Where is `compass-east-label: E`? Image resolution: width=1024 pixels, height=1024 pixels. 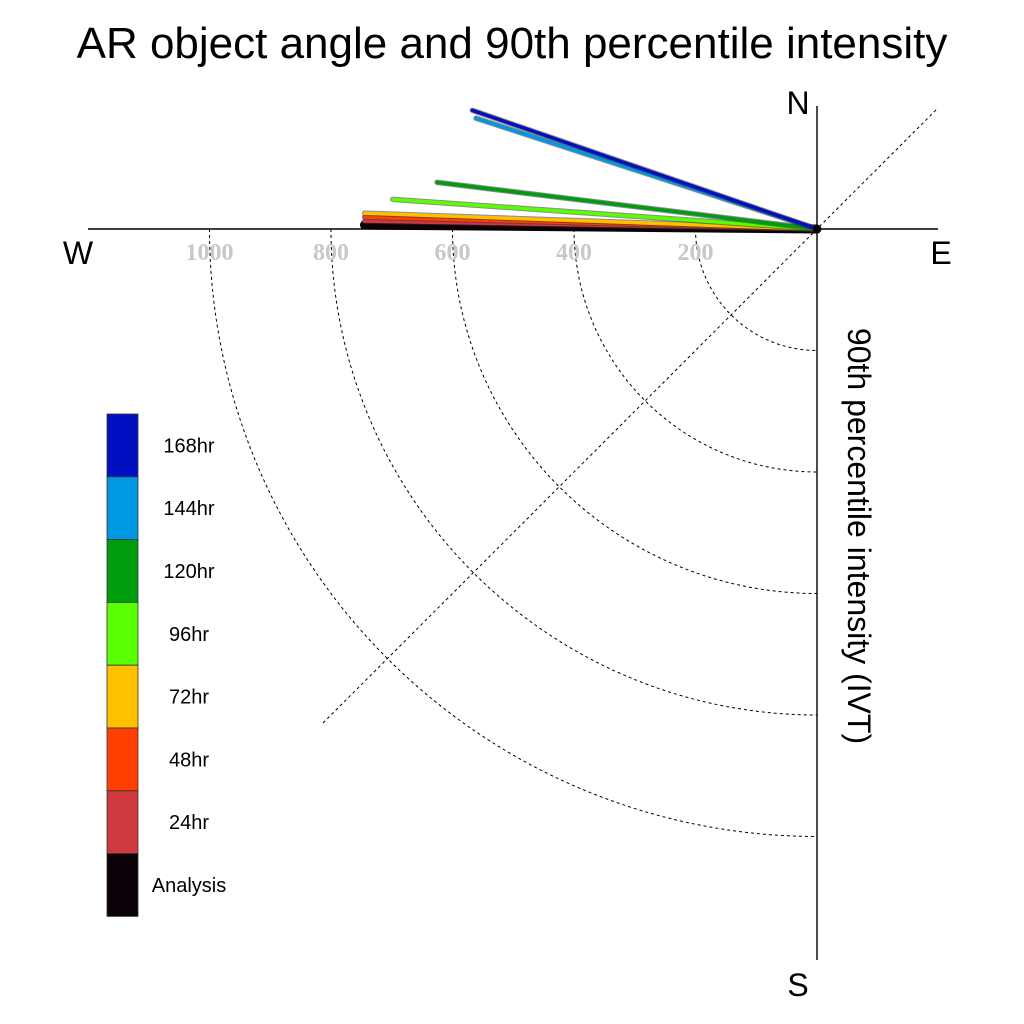 compass-east-label: E is located at coordinates (940, 253).